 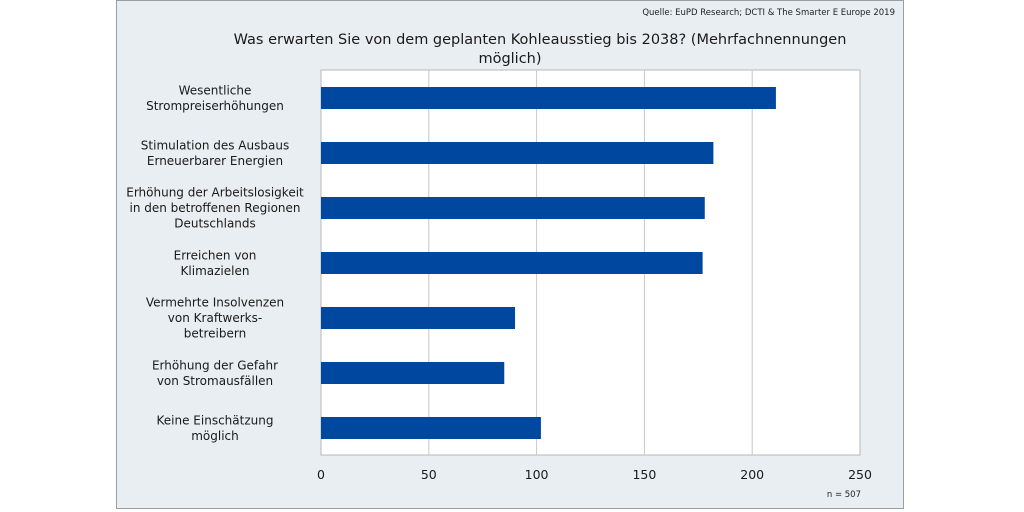 I want to click on sample-size-label: n = 507, so click(x=843, y=495).